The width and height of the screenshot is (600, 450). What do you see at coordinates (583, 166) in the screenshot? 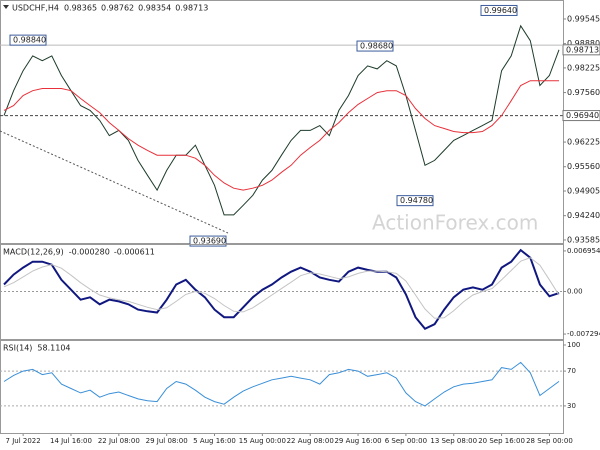
I see `y-tick-label: 0.95560` at bounding box center [583, 166].